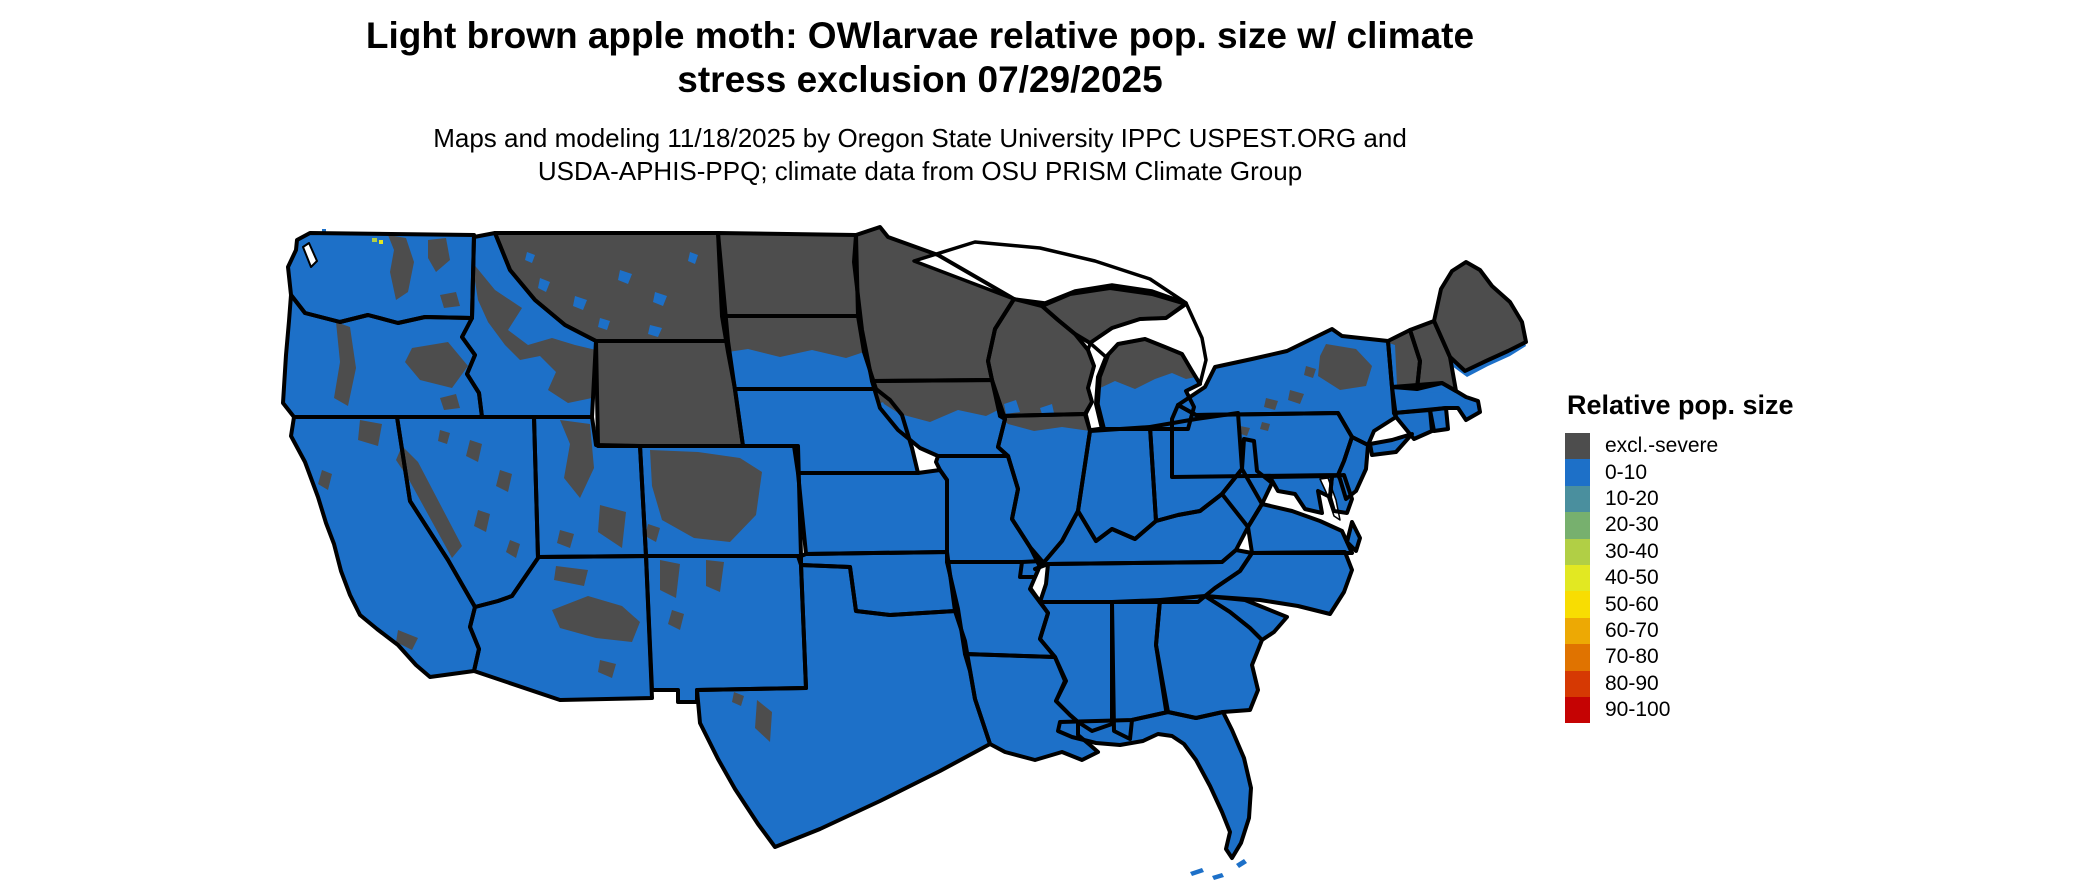 Image resolution: width=2100 pixels, height=892 pixels. What do you see at coordinates (788, 274) in the screenshot?
I see `state-nd` at bounding box center [788, 274].